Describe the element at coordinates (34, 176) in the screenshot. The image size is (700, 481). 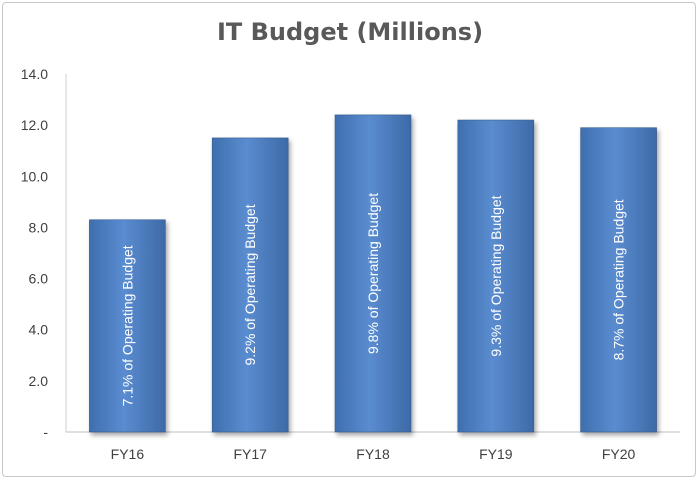
I see `y-tick-label: 10.0` at that location.